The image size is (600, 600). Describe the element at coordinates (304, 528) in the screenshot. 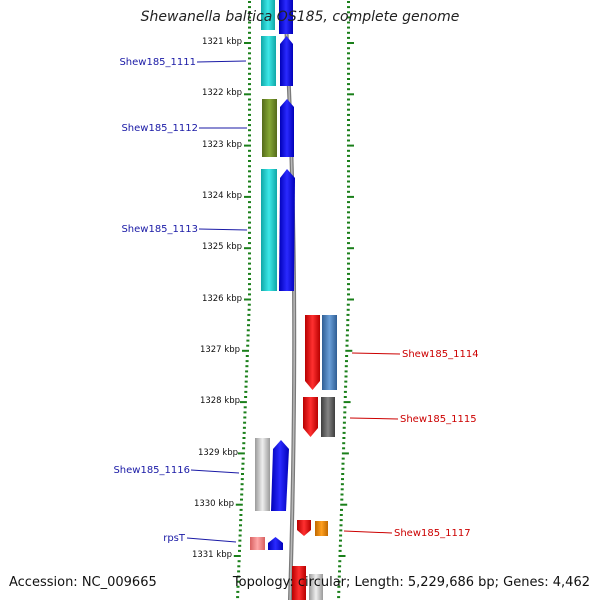

I see `gene-feature-1117-red` at that location.